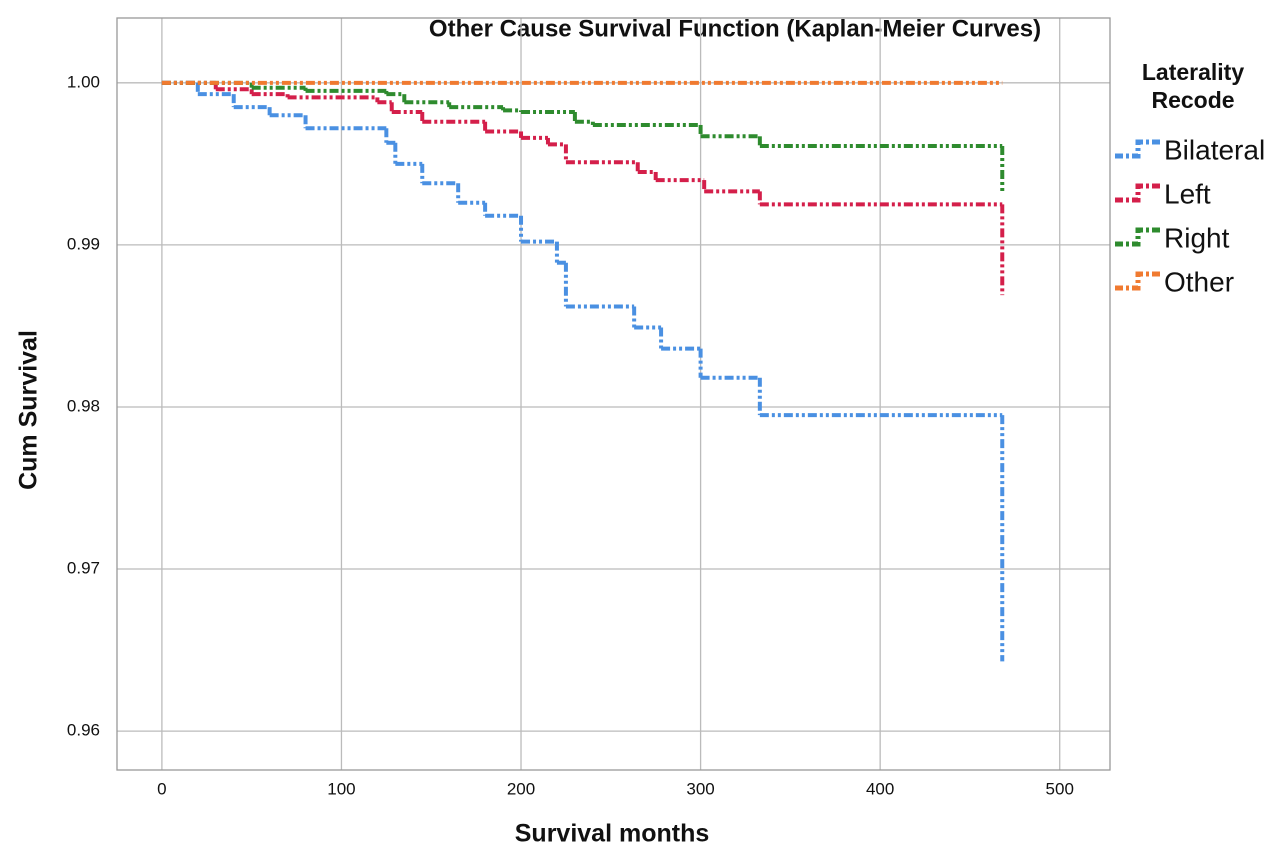 This screenshot has height=848, width=1285. Describe the element at coordinates (83, 243) in the screenshot. I see `y-tick-label: 0.99` at that location.